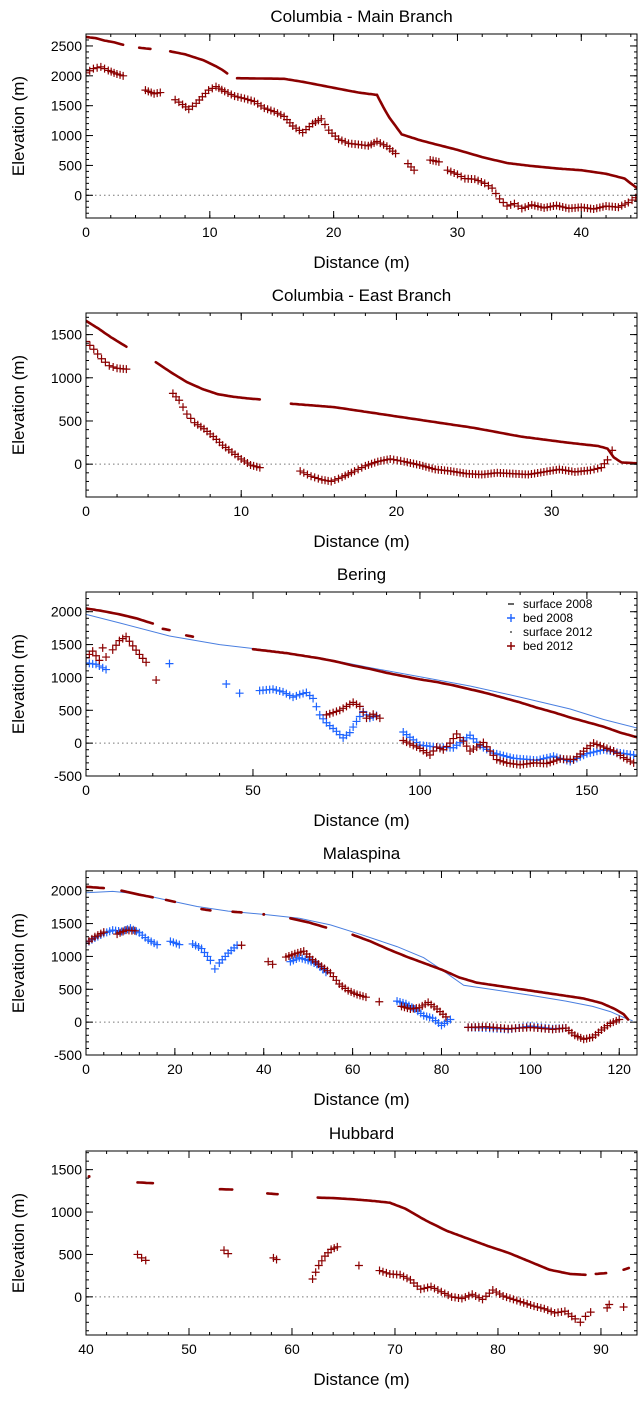 The image size is (638, 1426). I want to click on y-tick-label: 500, so click(71, 710).